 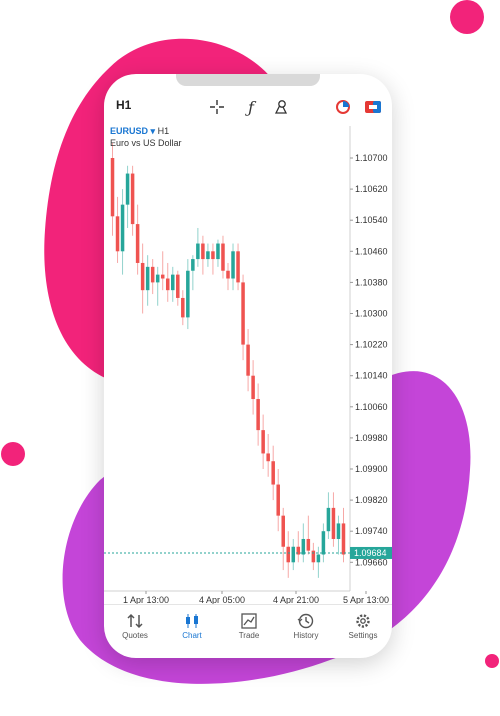 I want to click on current-price-badge, so click(x=371, y=552).